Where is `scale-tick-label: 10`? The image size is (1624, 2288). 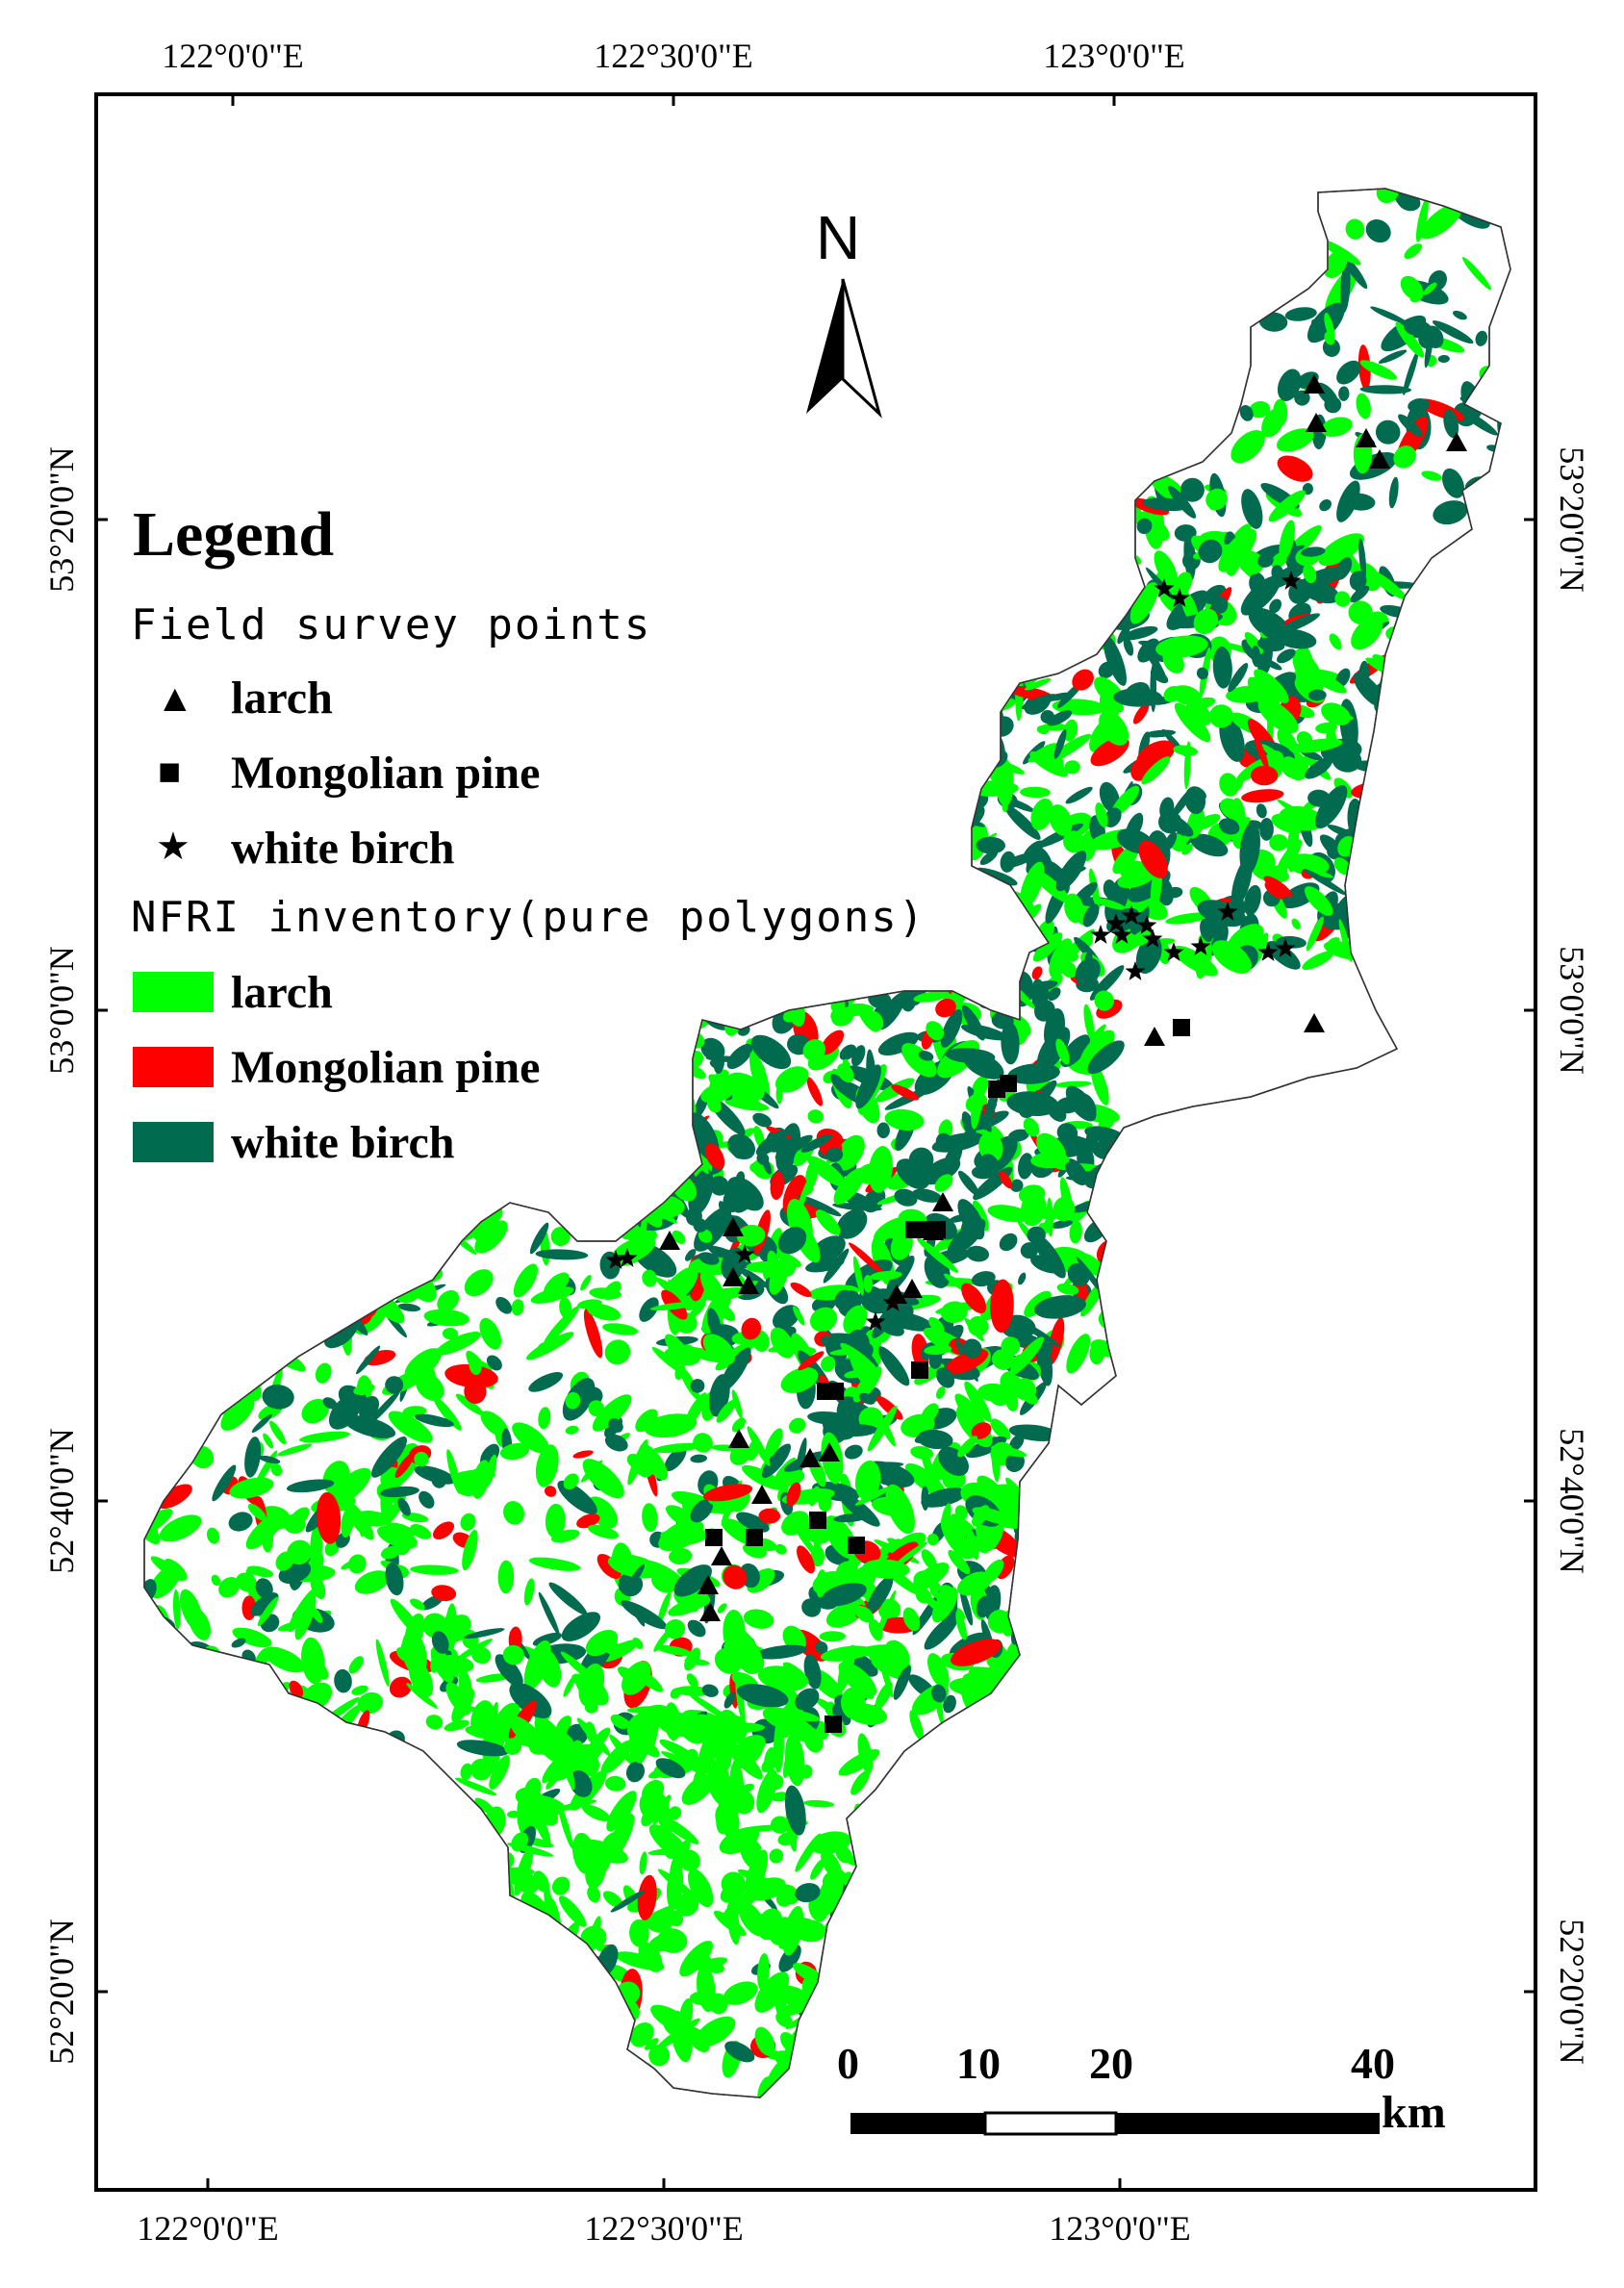 scale-tick-label: 10 is located at coordinates (978, 2063).